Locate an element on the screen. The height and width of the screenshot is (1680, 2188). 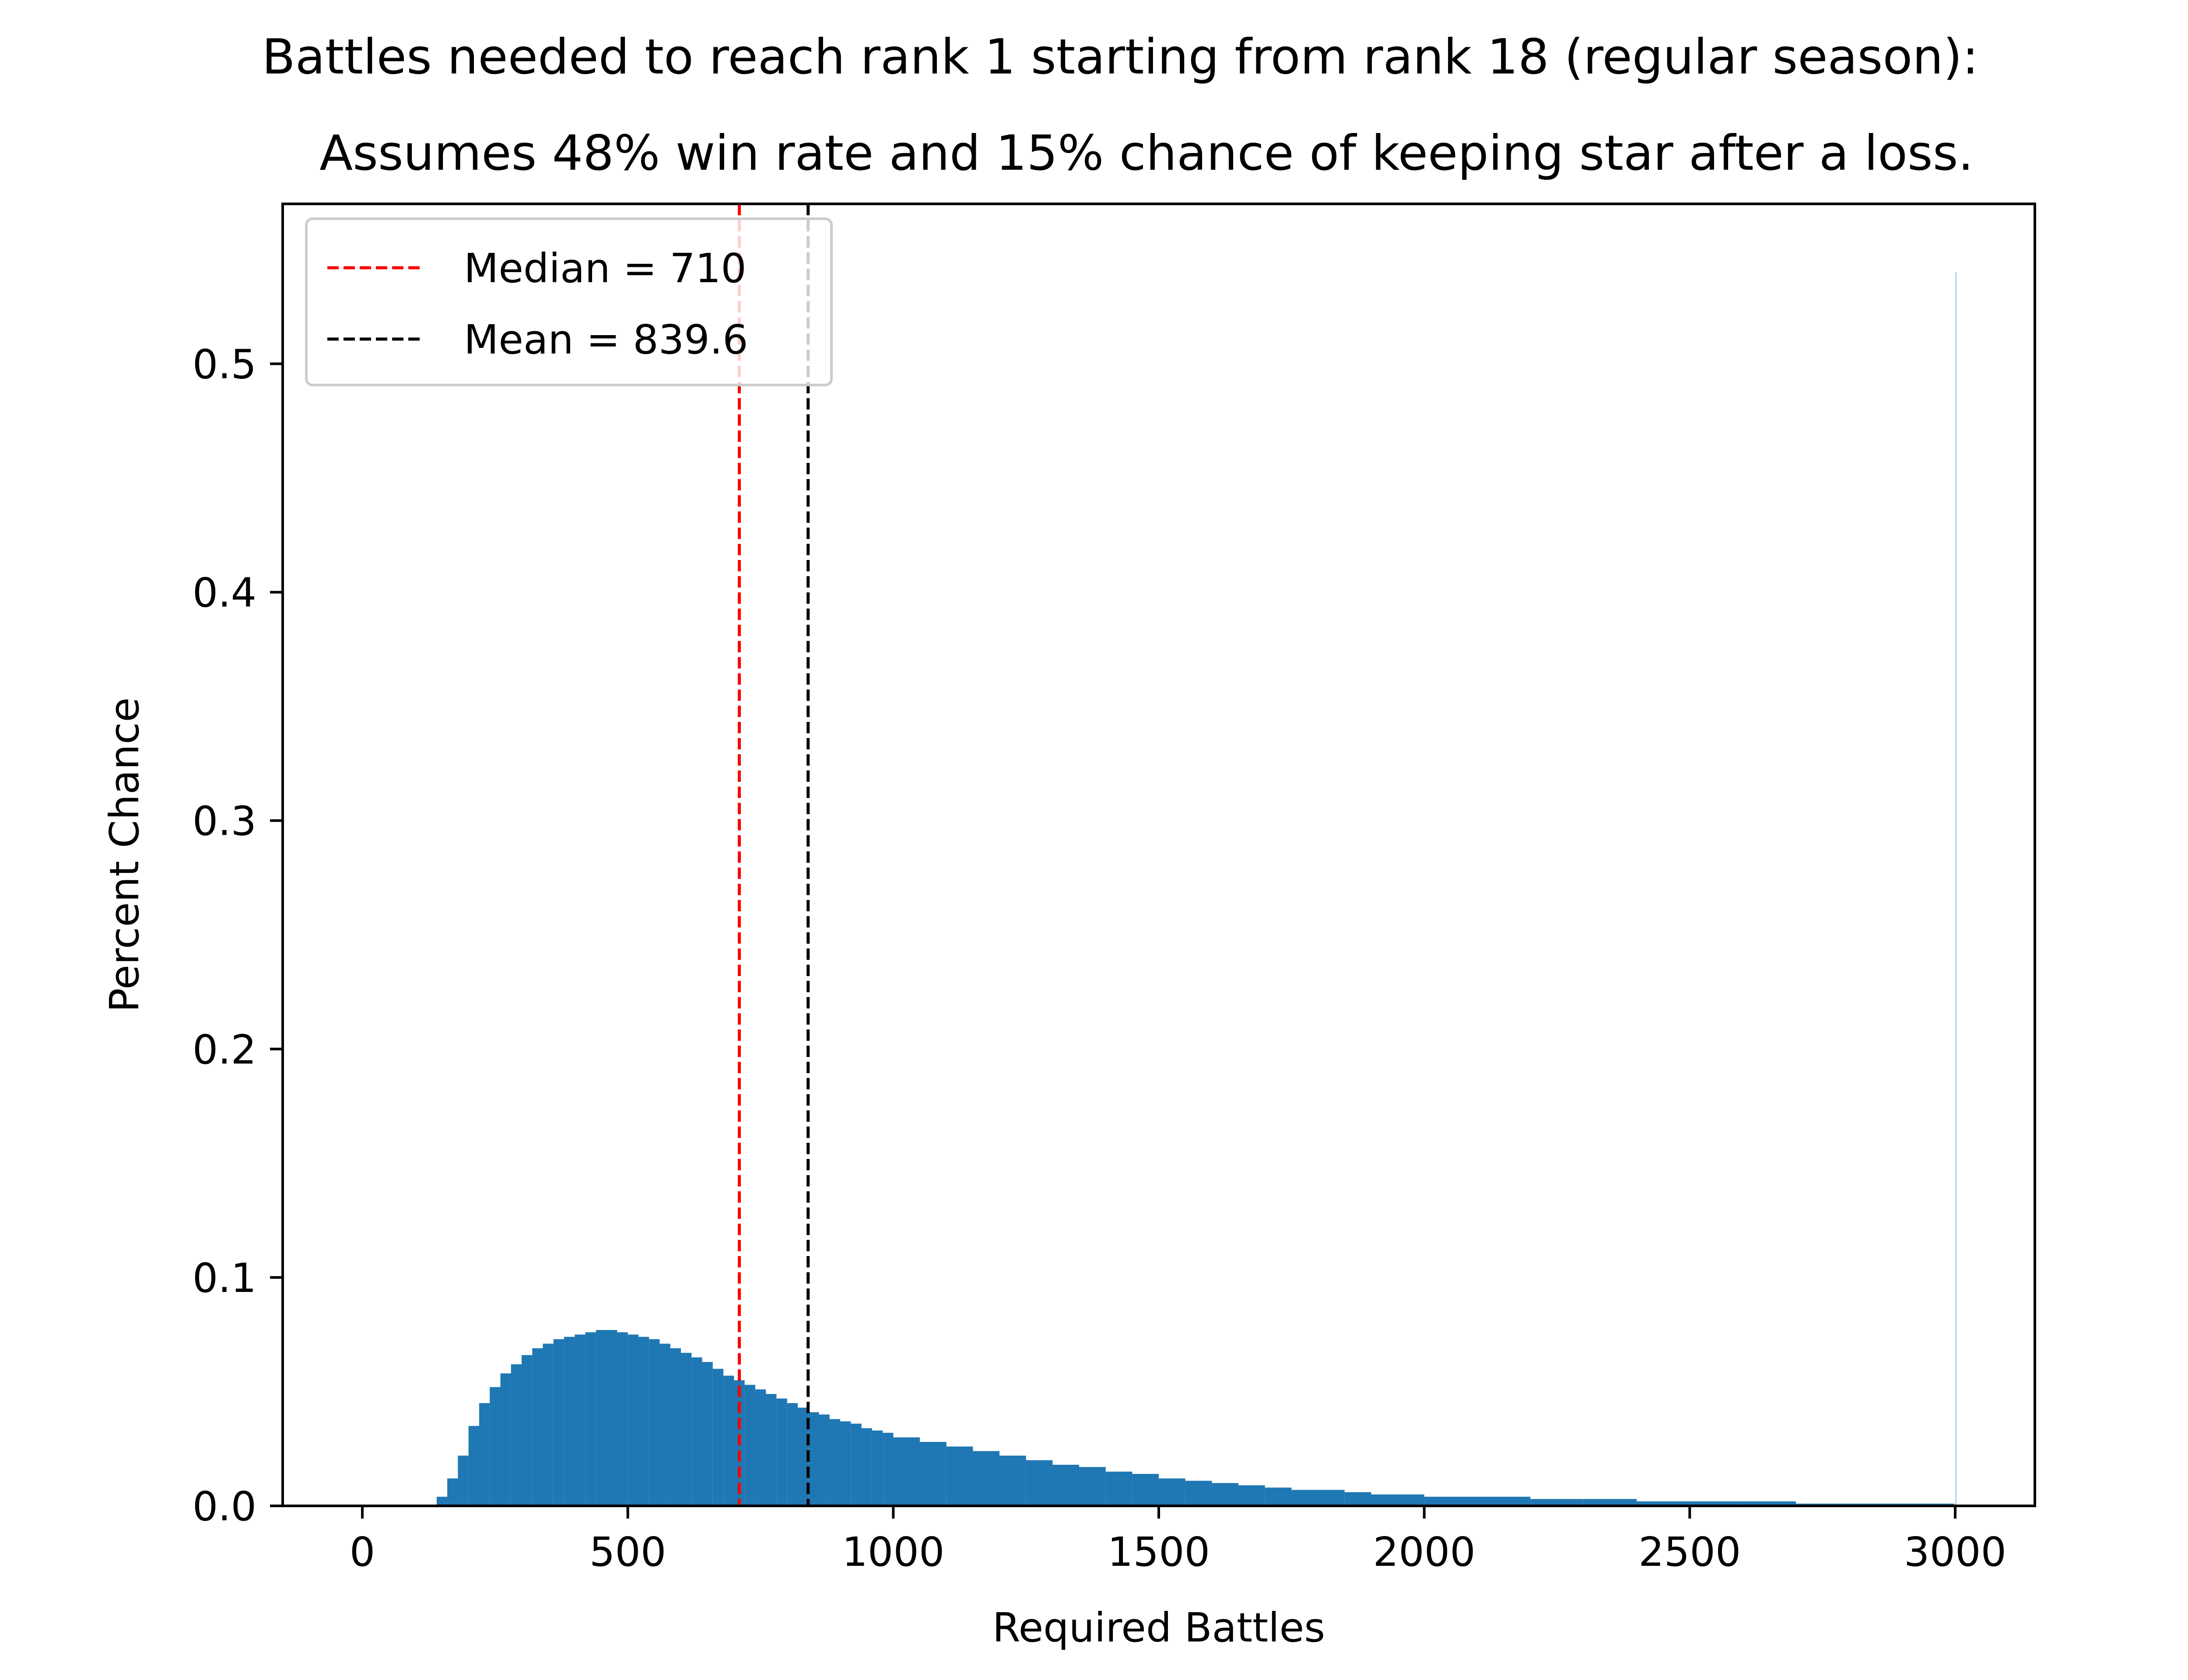
y-axis-ticks: 0.0 0.1 0.2 0.3 0.4 0.5 is located at coordinates (238, 935).